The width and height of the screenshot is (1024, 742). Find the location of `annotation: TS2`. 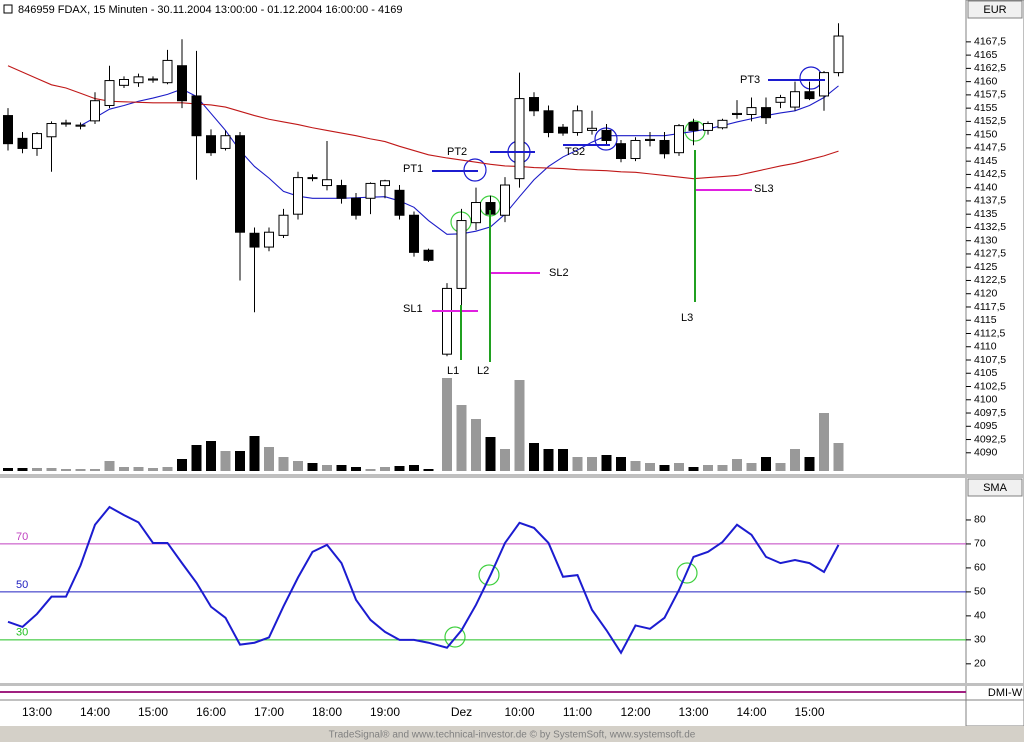

annotation: TS2 is located at coordinates (575, 152).